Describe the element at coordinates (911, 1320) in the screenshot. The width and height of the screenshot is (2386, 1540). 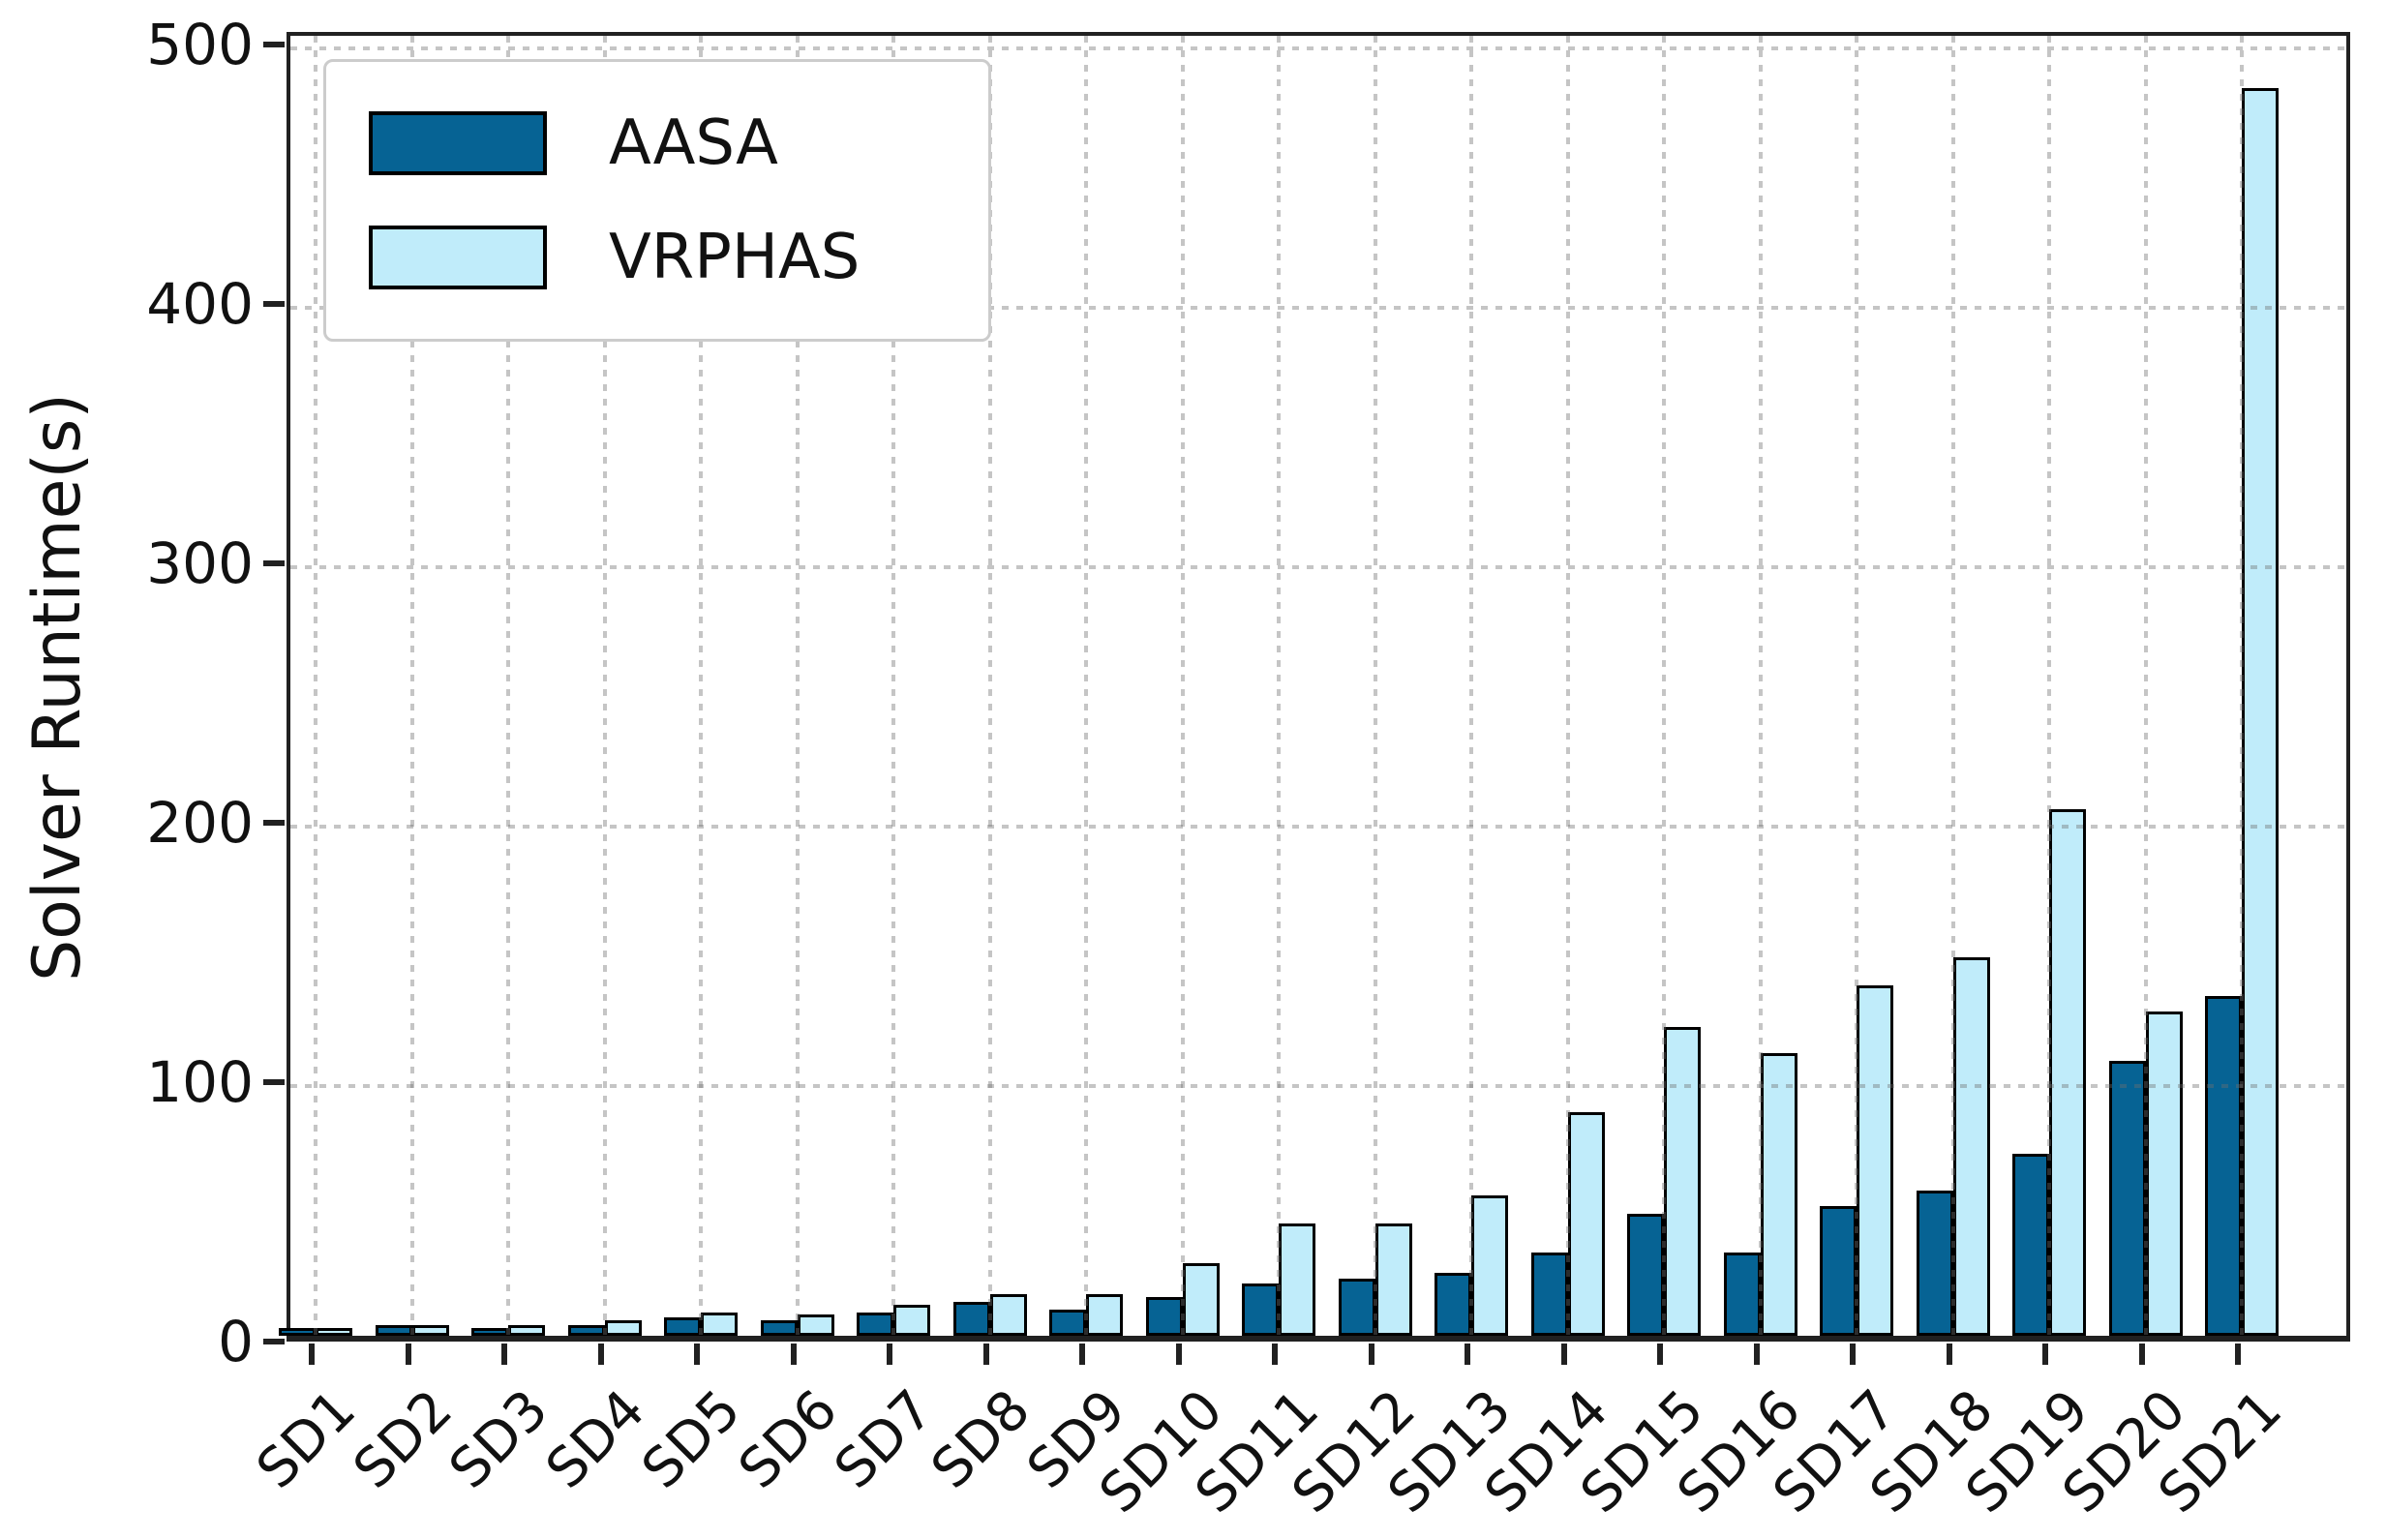
I see `bar-vrphas-SD7` at that location.